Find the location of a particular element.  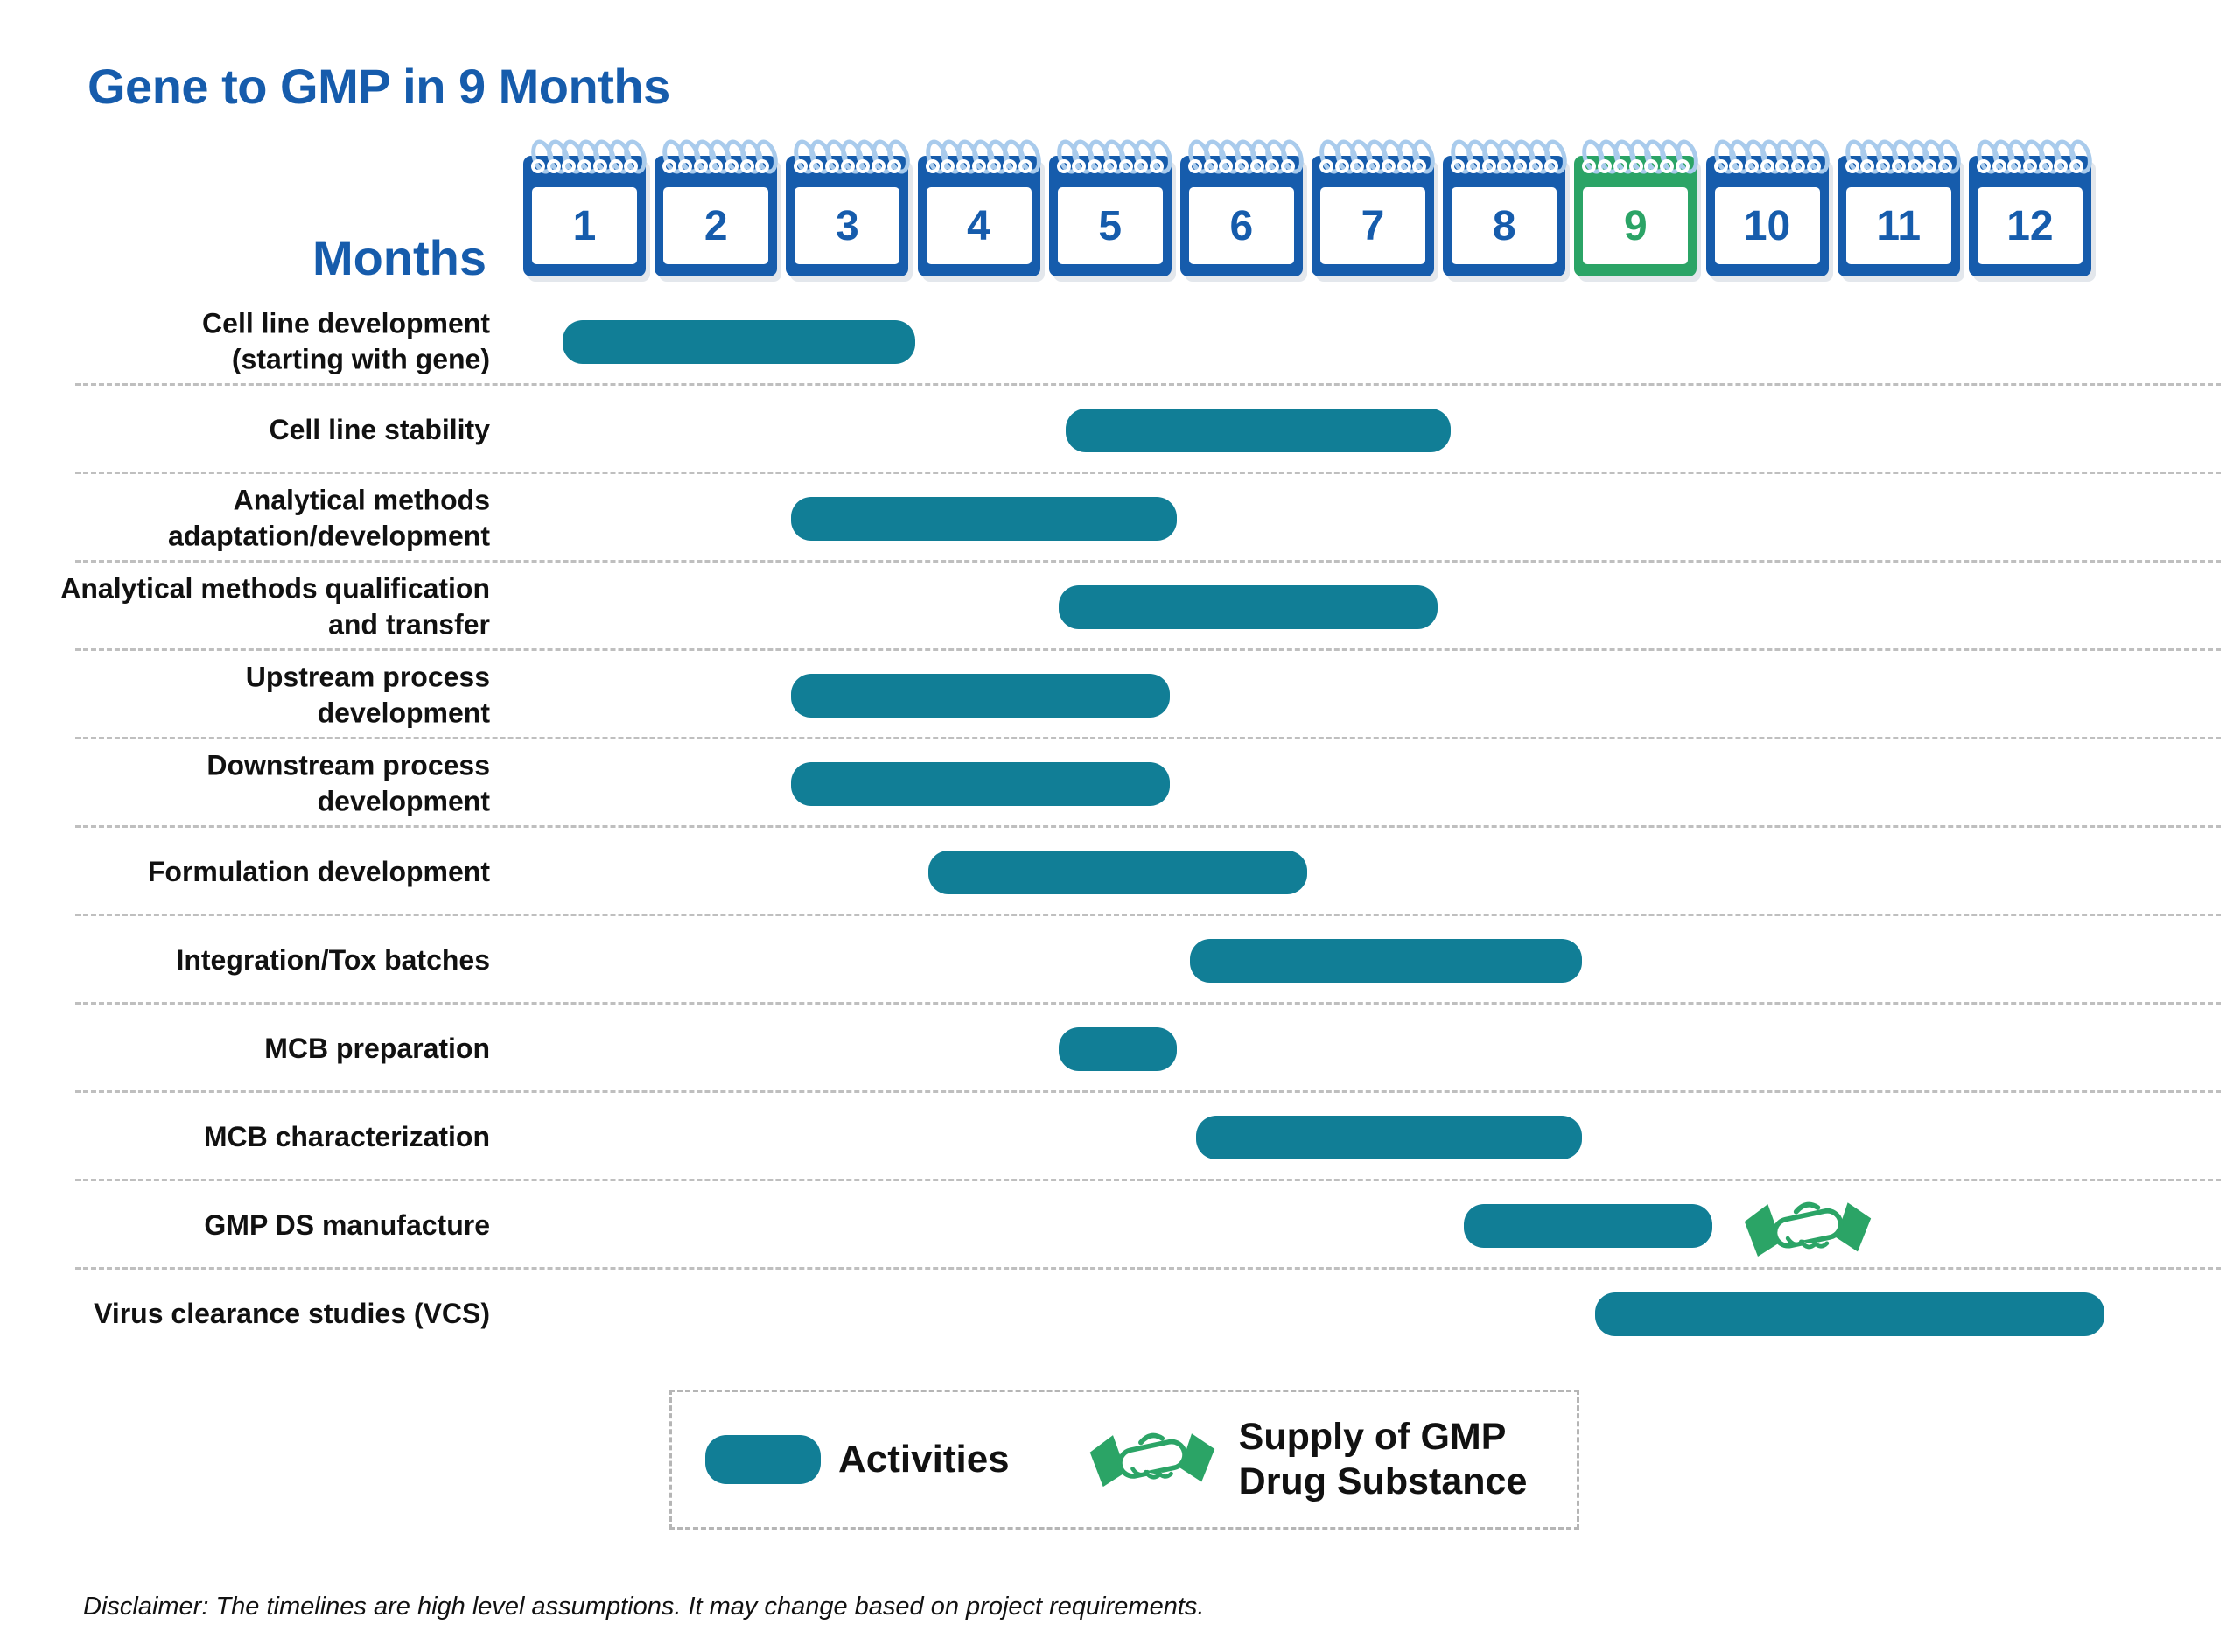

month-number: 12 is located at coordinates (2030, 225).